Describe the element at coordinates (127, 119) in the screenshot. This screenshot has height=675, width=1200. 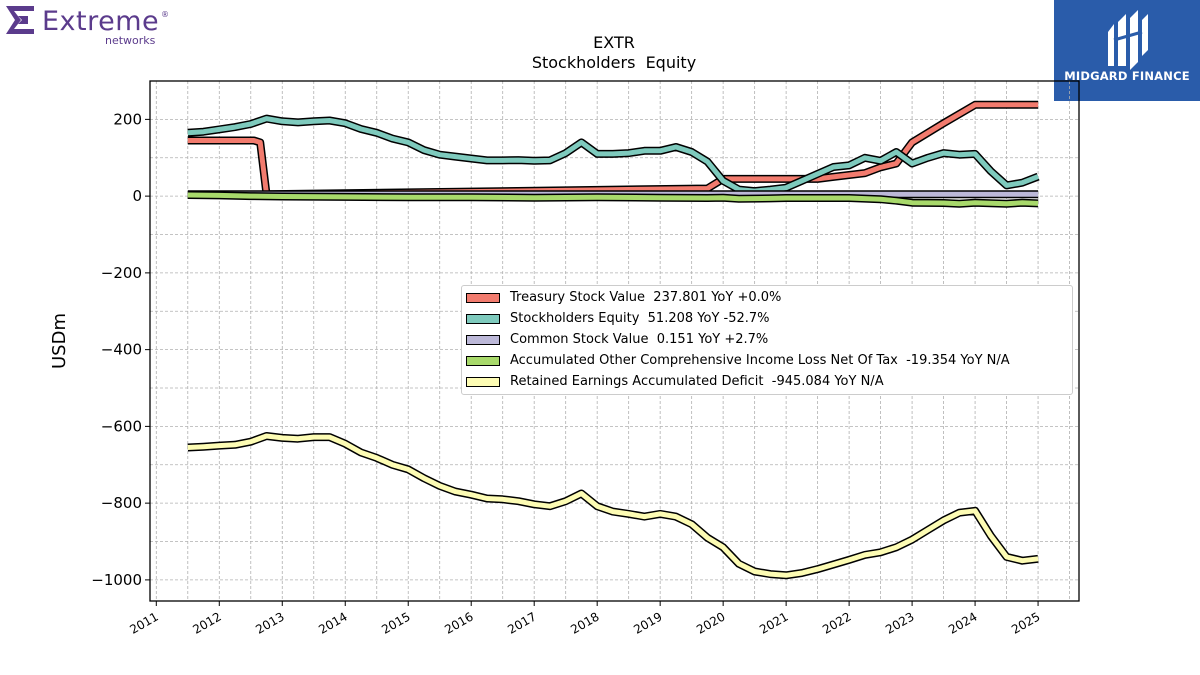
I see `y-tick-label: 200` at that location.